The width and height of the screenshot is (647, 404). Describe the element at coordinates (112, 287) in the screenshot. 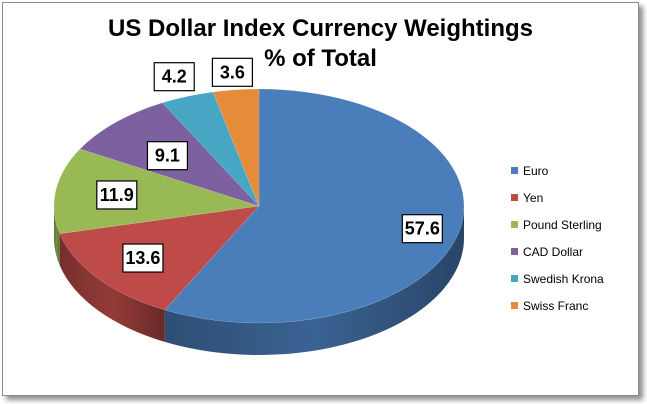

I see `pie-side-yen` at that location.